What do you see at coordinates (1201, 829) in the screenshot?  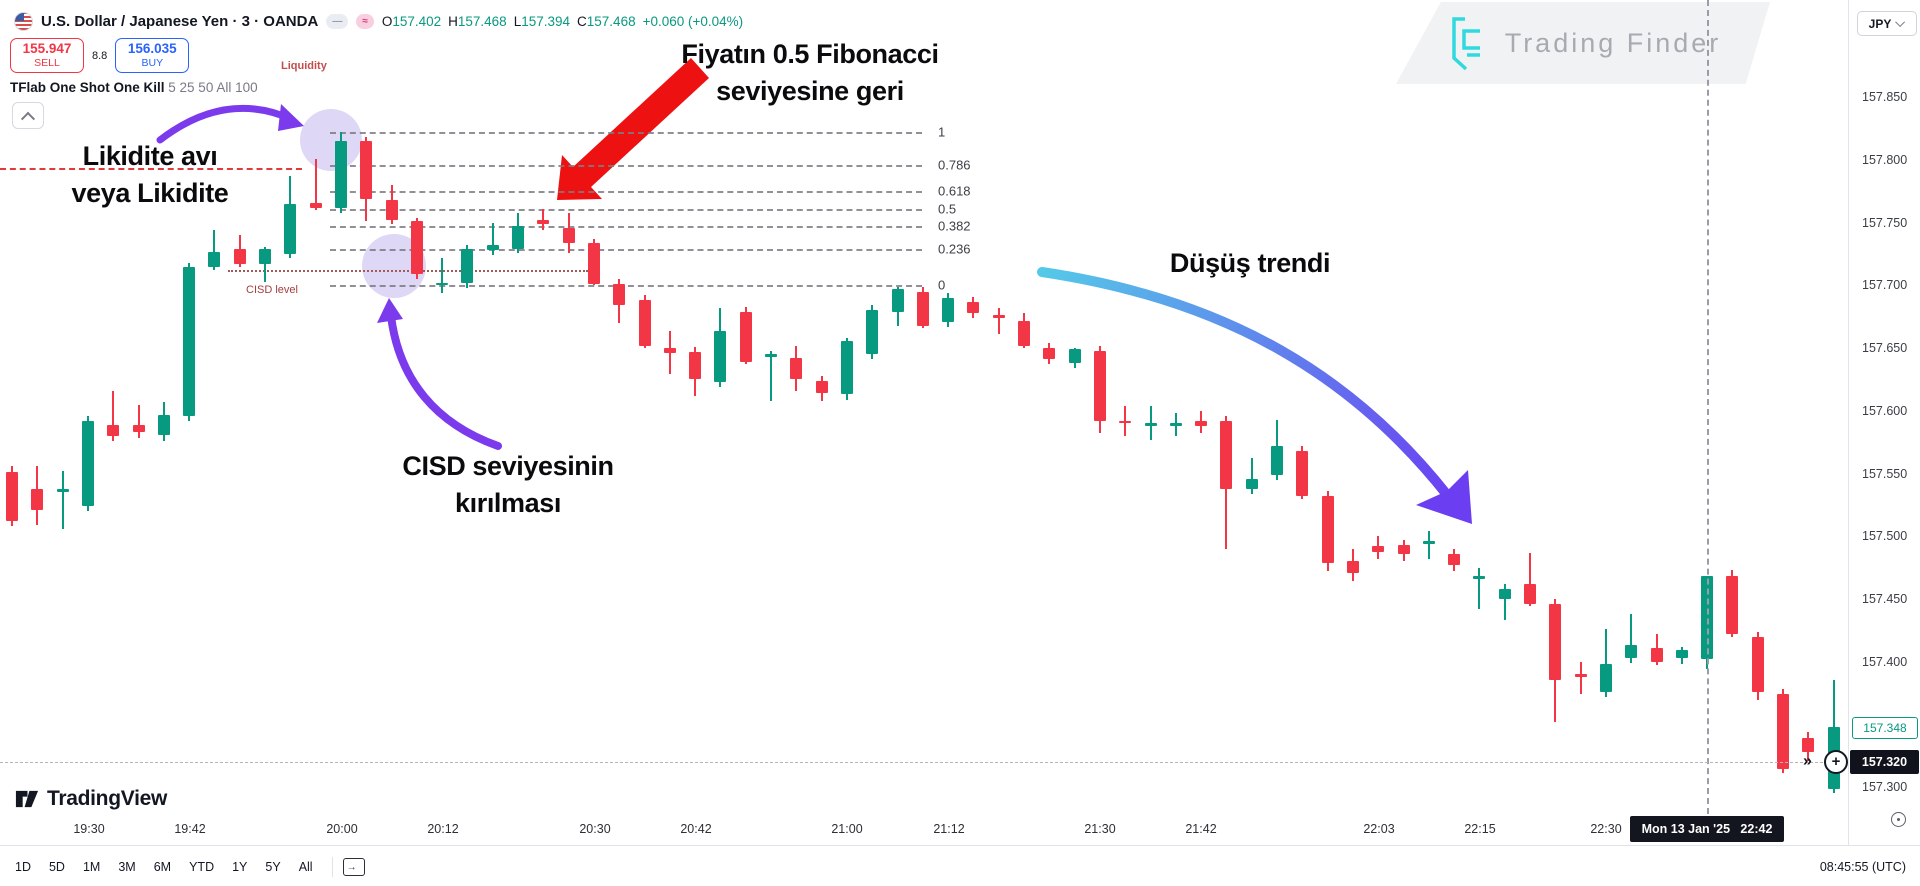 I see `time-label: 21:42` at bounding box center [1201, 829].